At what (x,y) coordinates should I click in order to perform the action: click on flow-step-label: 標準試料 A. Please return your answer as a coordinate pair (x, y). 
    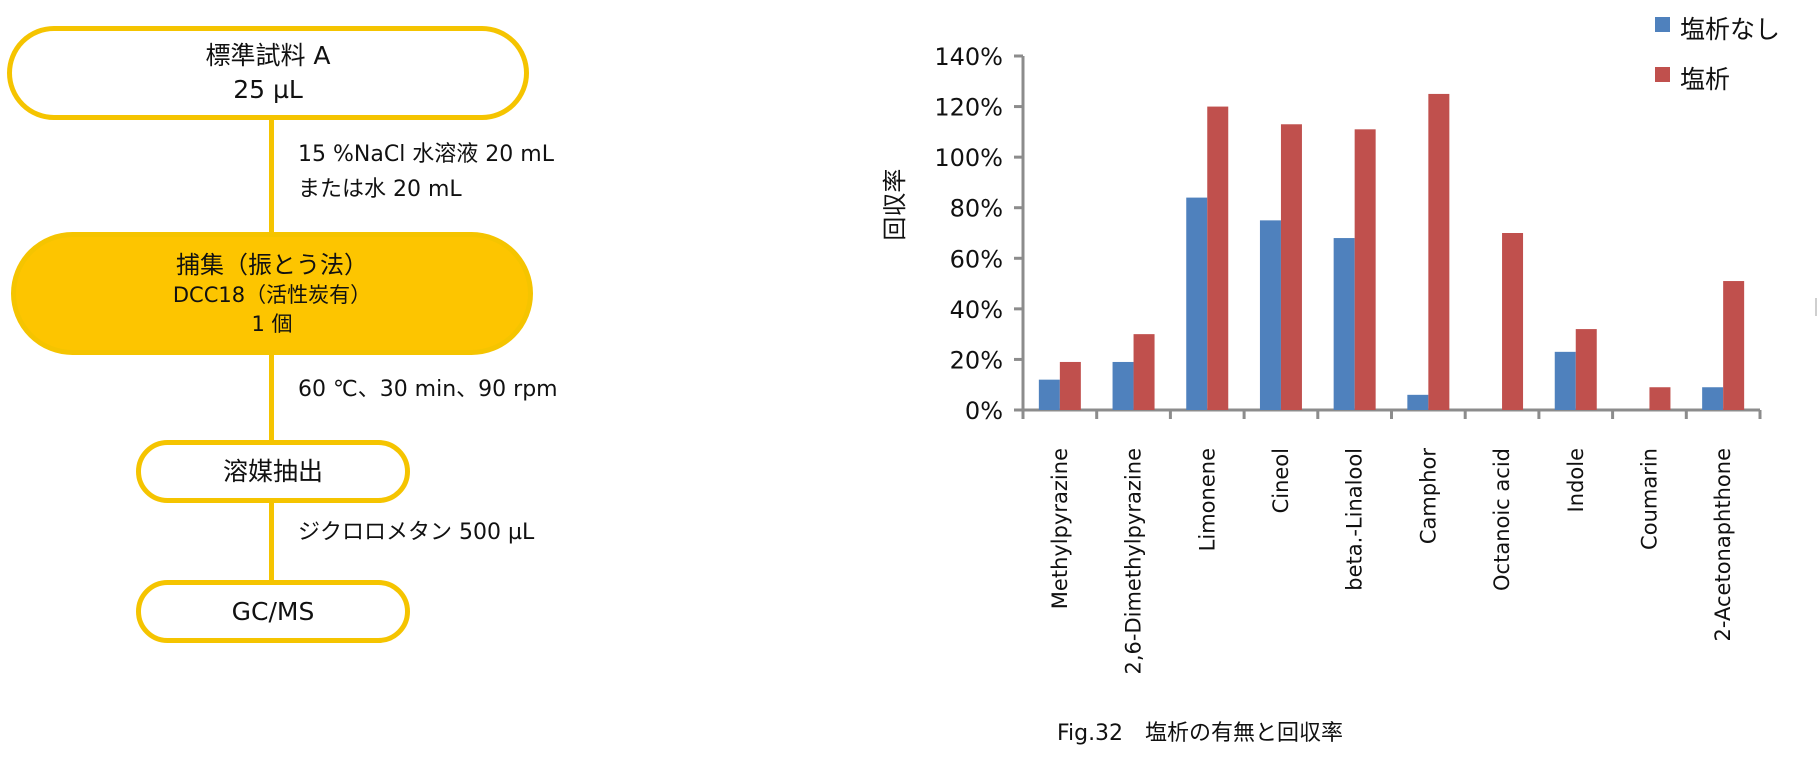
    Looking at the image, I should click on (268, 56).